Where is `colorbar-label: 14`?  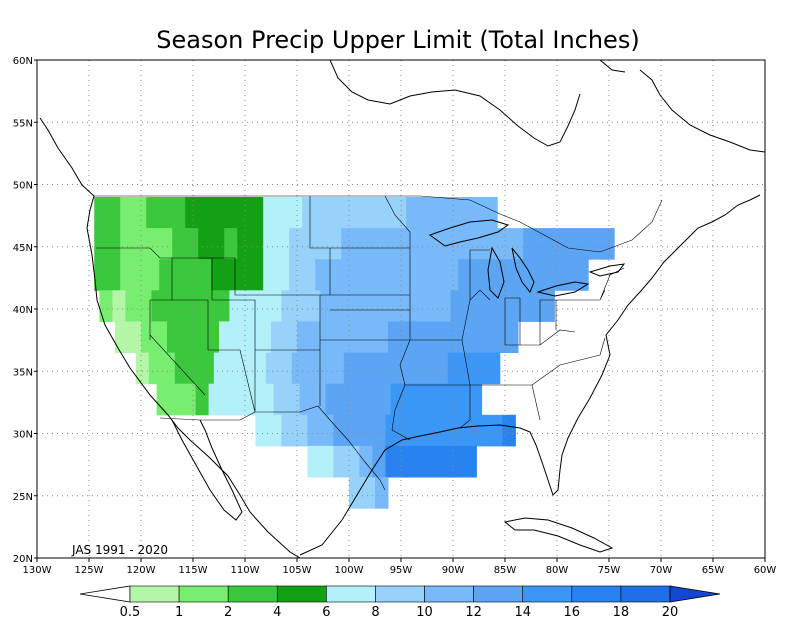
colorbar-label: 14 is located at coordinates (522, 611).